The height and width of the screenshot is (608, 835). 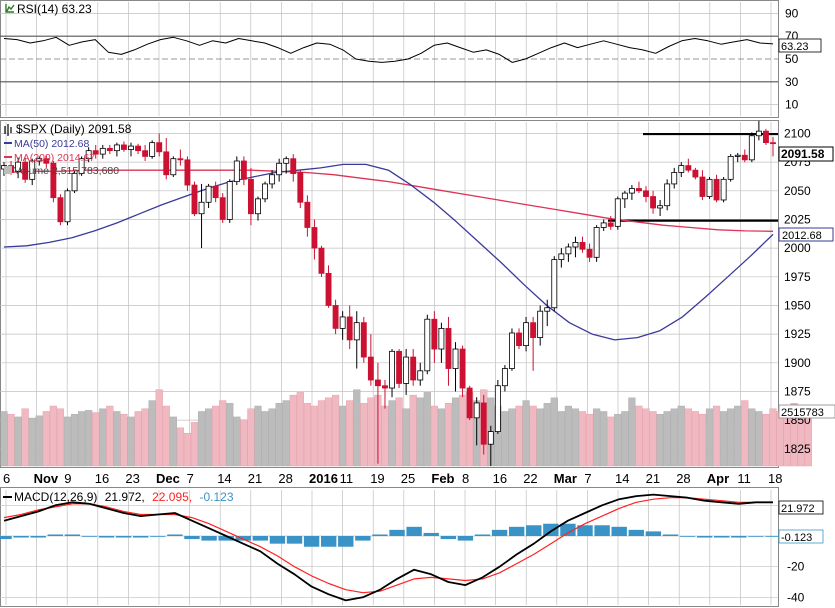 What do you see at coordinates (565, 478) in the screenshot?
I see `x-tick-label: Mar` at bounding box center [565, 478].